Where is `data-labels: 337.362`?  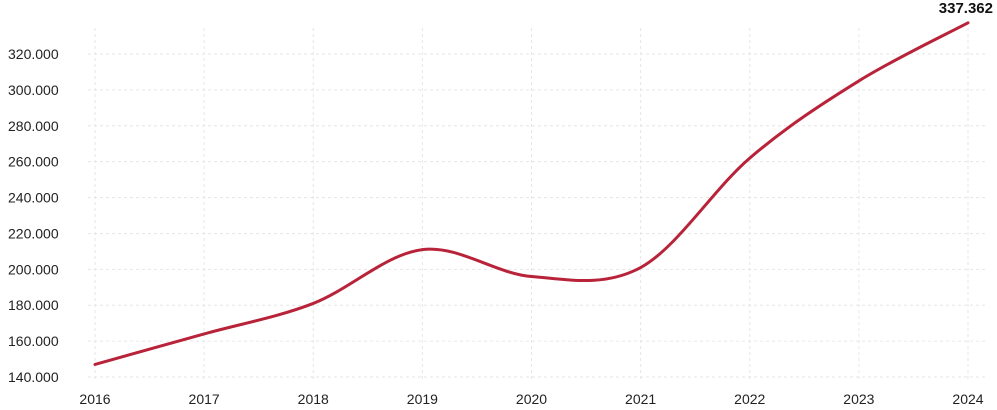
data-labels: 337.362 is located at coordinates (966, 8).